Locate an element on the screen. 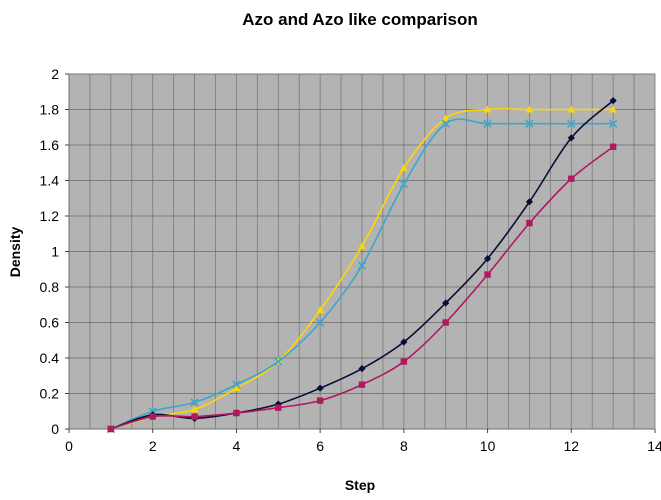  x-tick-label: 2 is located at coordinates (153, 446).